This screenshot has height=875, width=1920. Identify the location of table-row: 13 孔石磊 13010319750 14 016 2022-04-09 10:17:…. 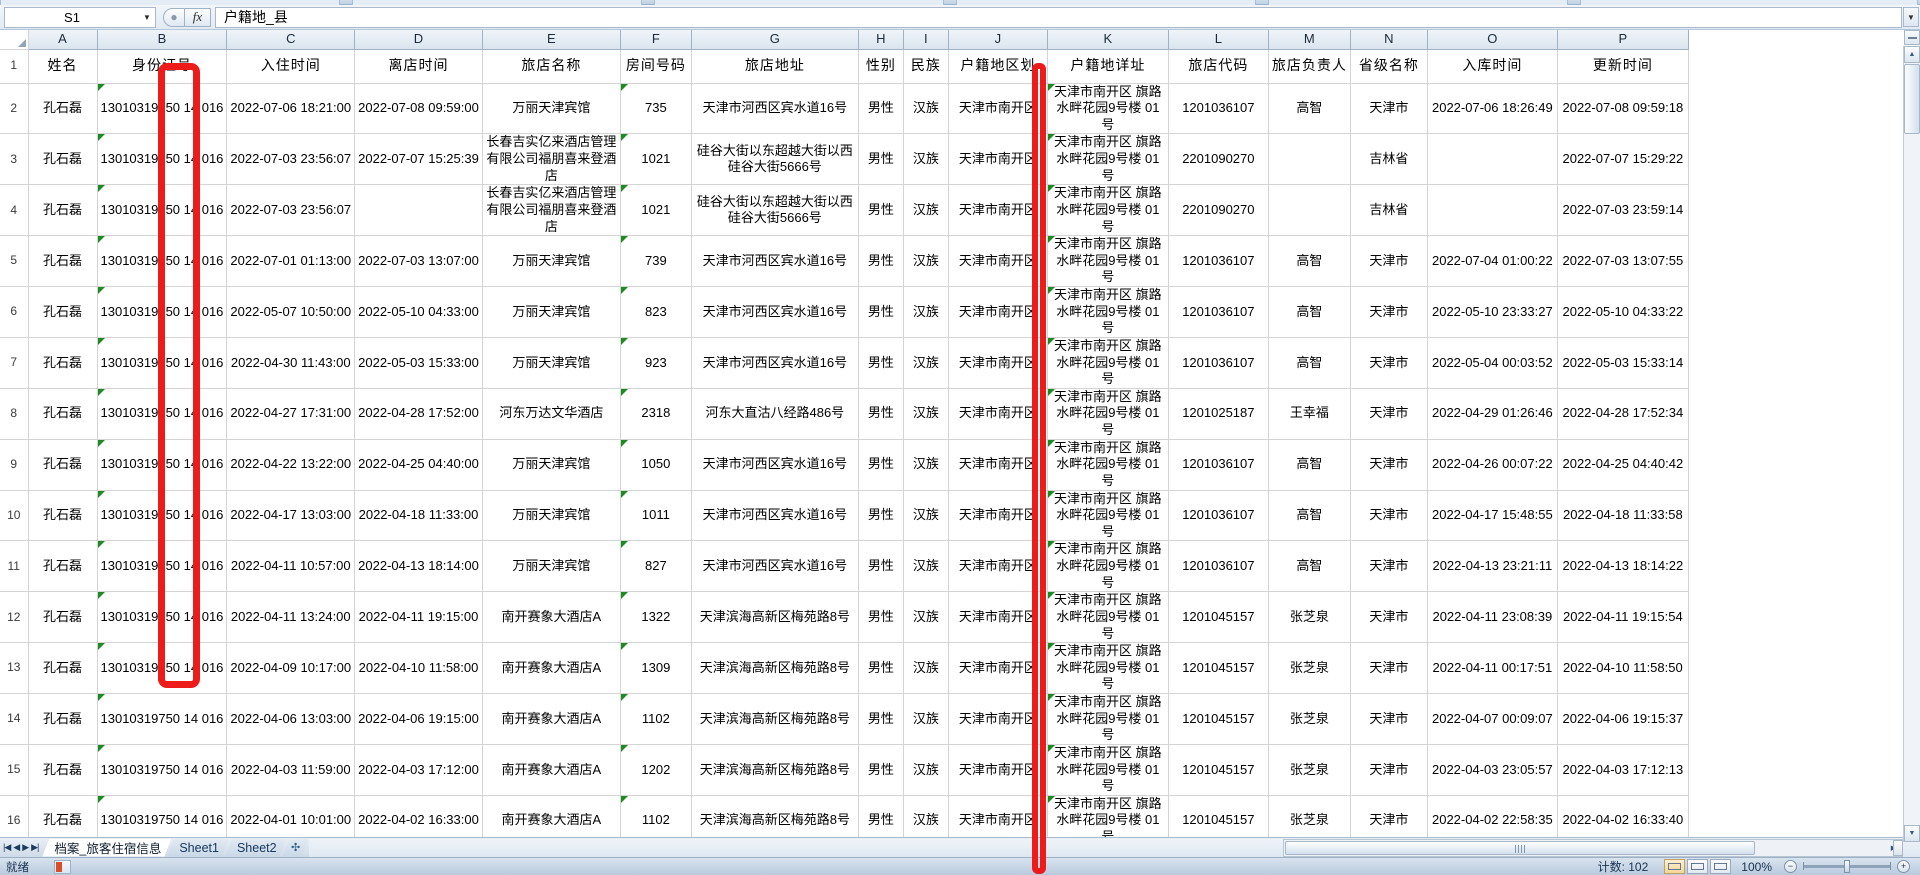
(844, 668).